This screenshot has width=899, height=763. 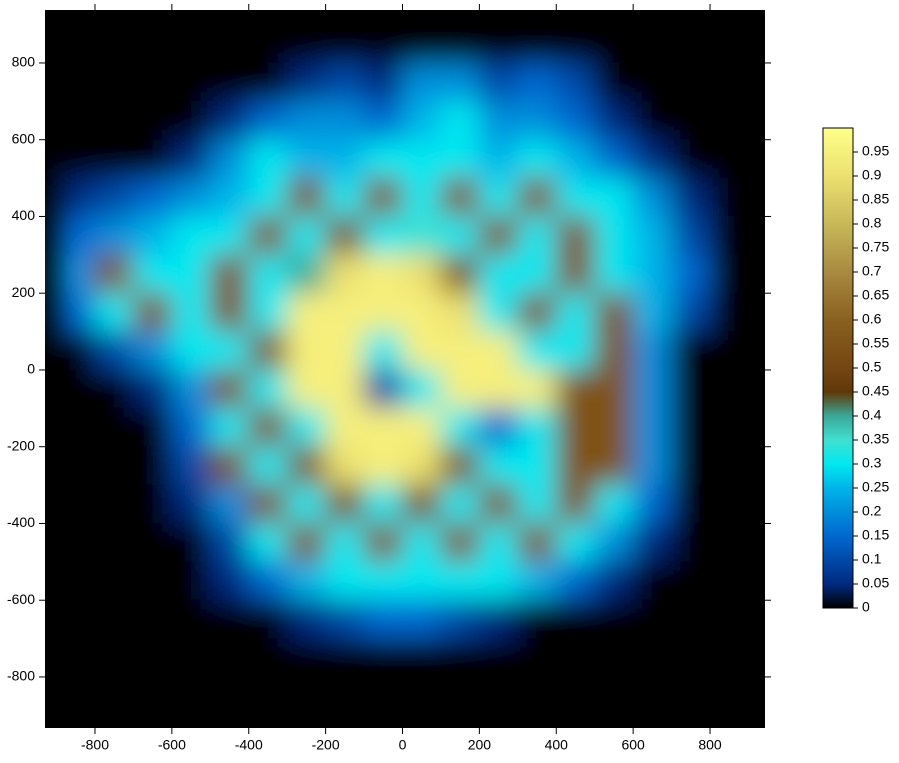 I want to click on x-tick-label: 800, so click(x=710, y=745).